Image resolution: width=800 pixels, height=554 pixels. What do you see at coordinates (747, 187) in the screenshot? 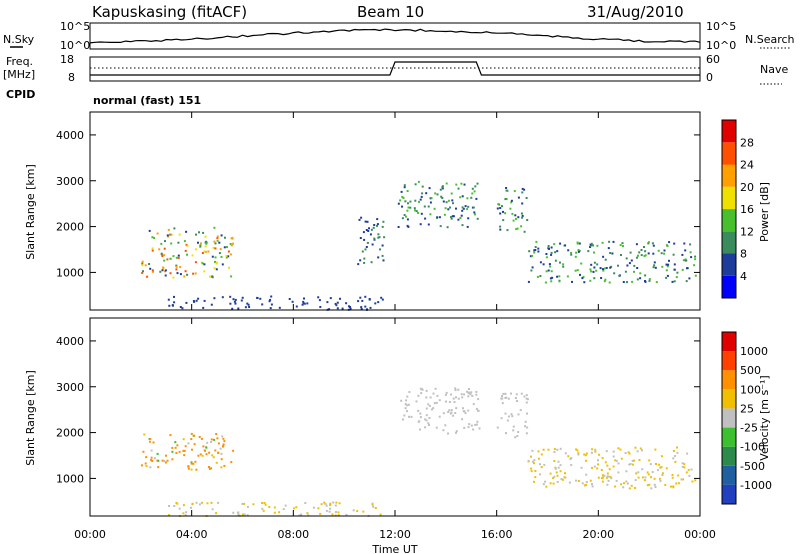
I see `colorbar-tick-label: 20` at bounding box center [747, 187].